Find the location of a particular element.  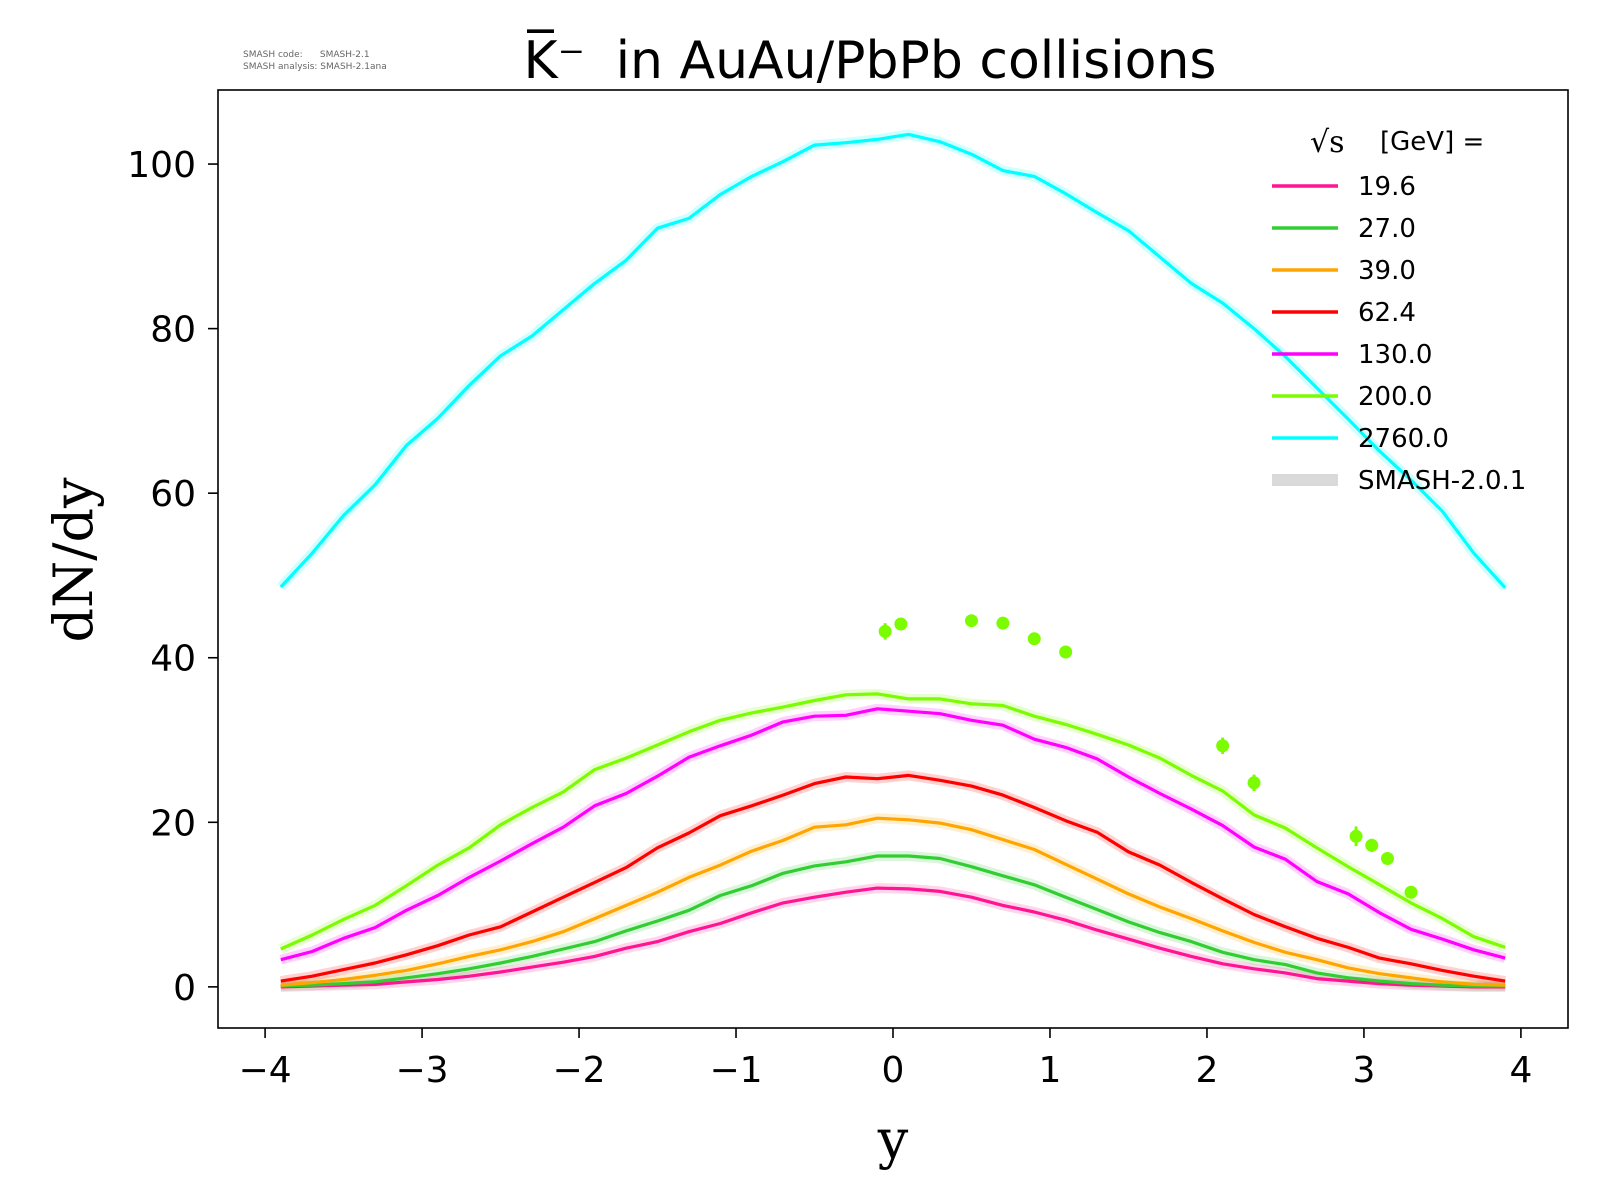

x-tick-label: −2 is located at coordinates (579, 1070).